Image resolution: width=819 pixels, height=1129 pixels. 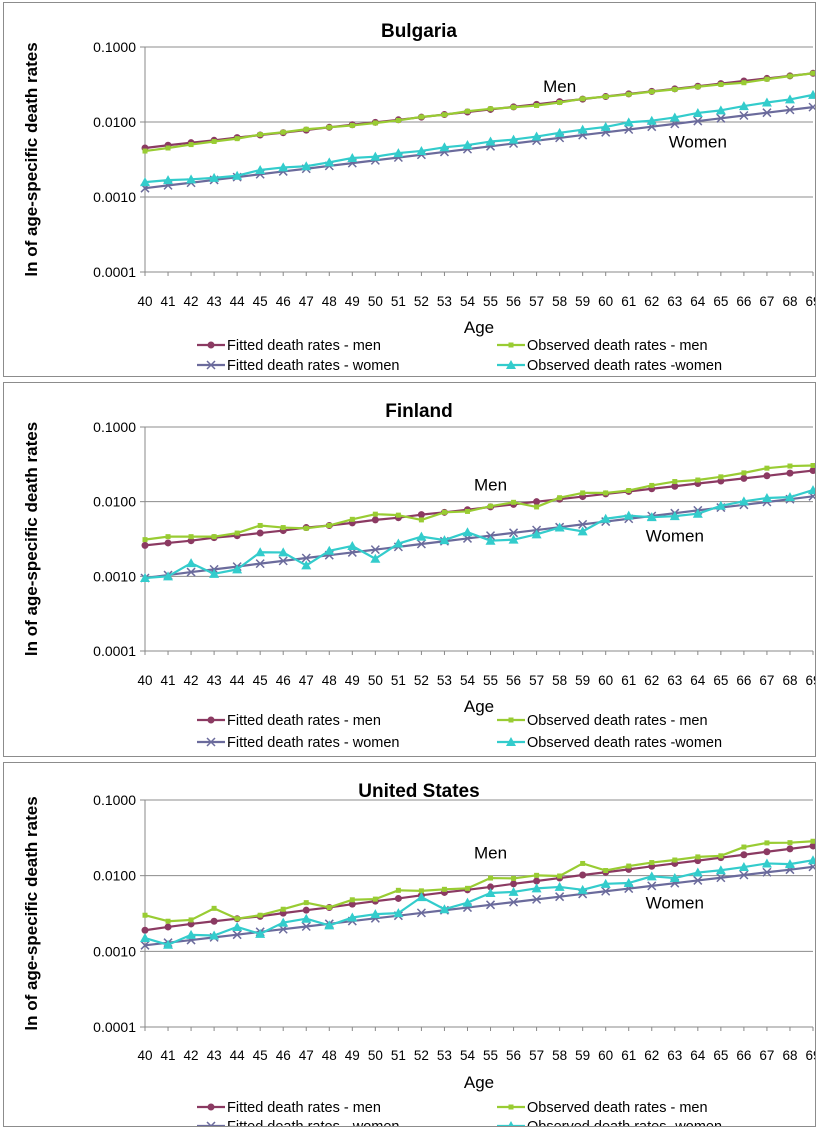 What do you see at coordinates (419, 411) in the screenshot?
I see `chart-title: Finland` at bounding box center [419, 411].